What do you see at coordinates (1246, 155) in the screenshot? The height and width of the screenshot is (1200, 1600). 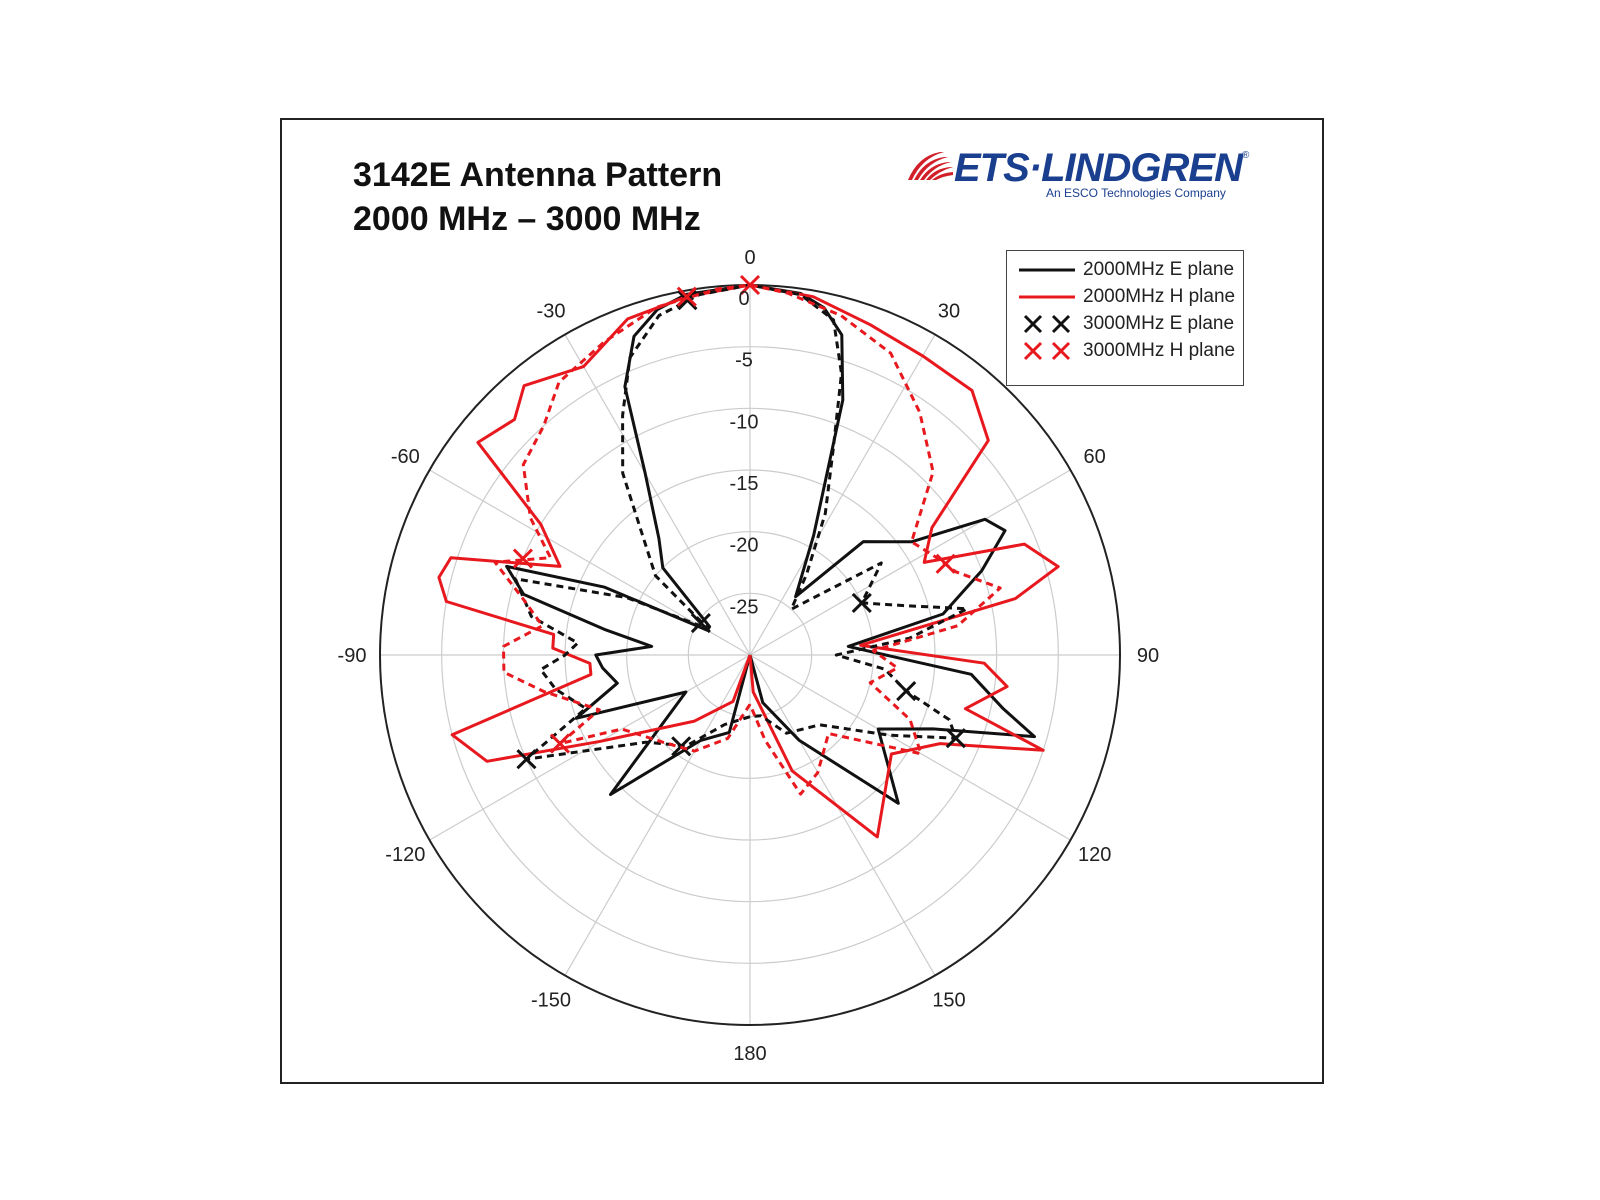 I see `logo-registered-mark: ®` at bounding box center [1246, 155].